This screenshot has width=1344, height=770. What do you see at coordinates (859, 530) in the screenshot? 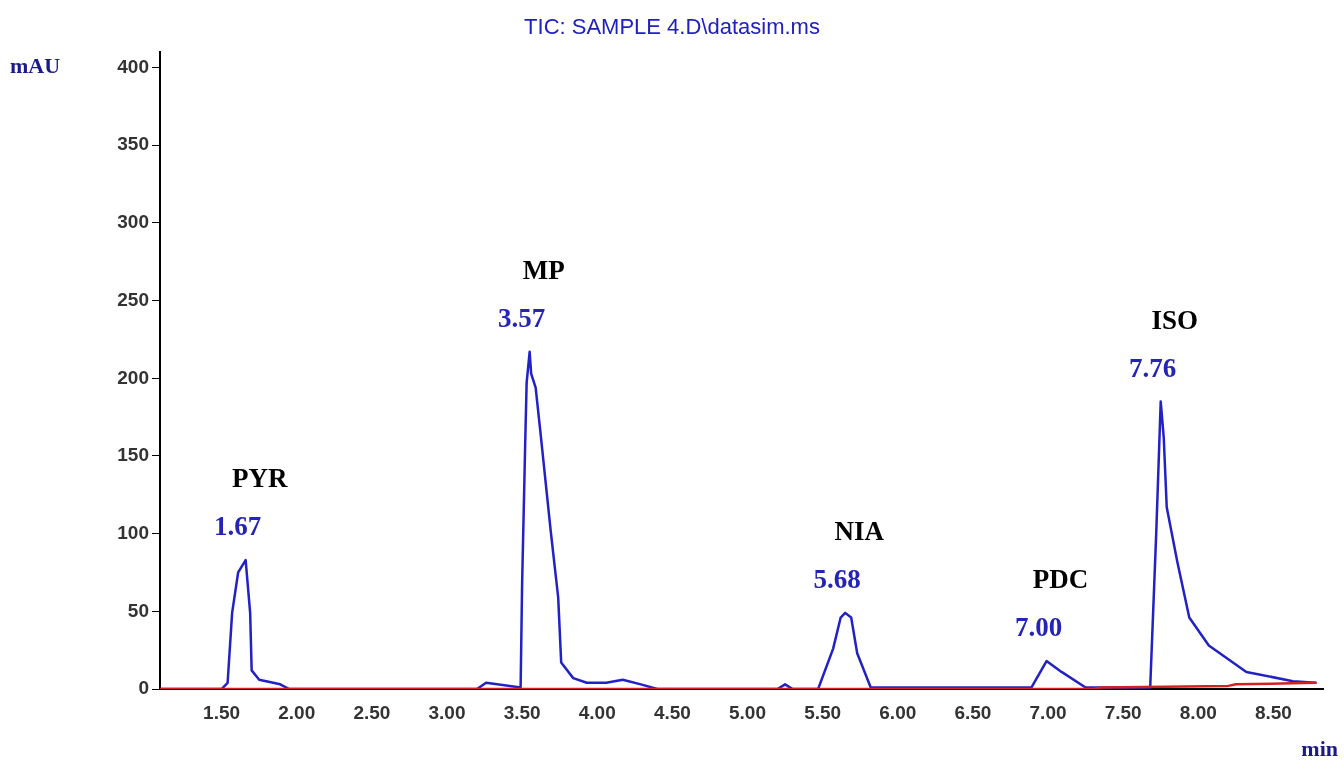
I see `annotation: NIA` at bounding box center [859, 530].